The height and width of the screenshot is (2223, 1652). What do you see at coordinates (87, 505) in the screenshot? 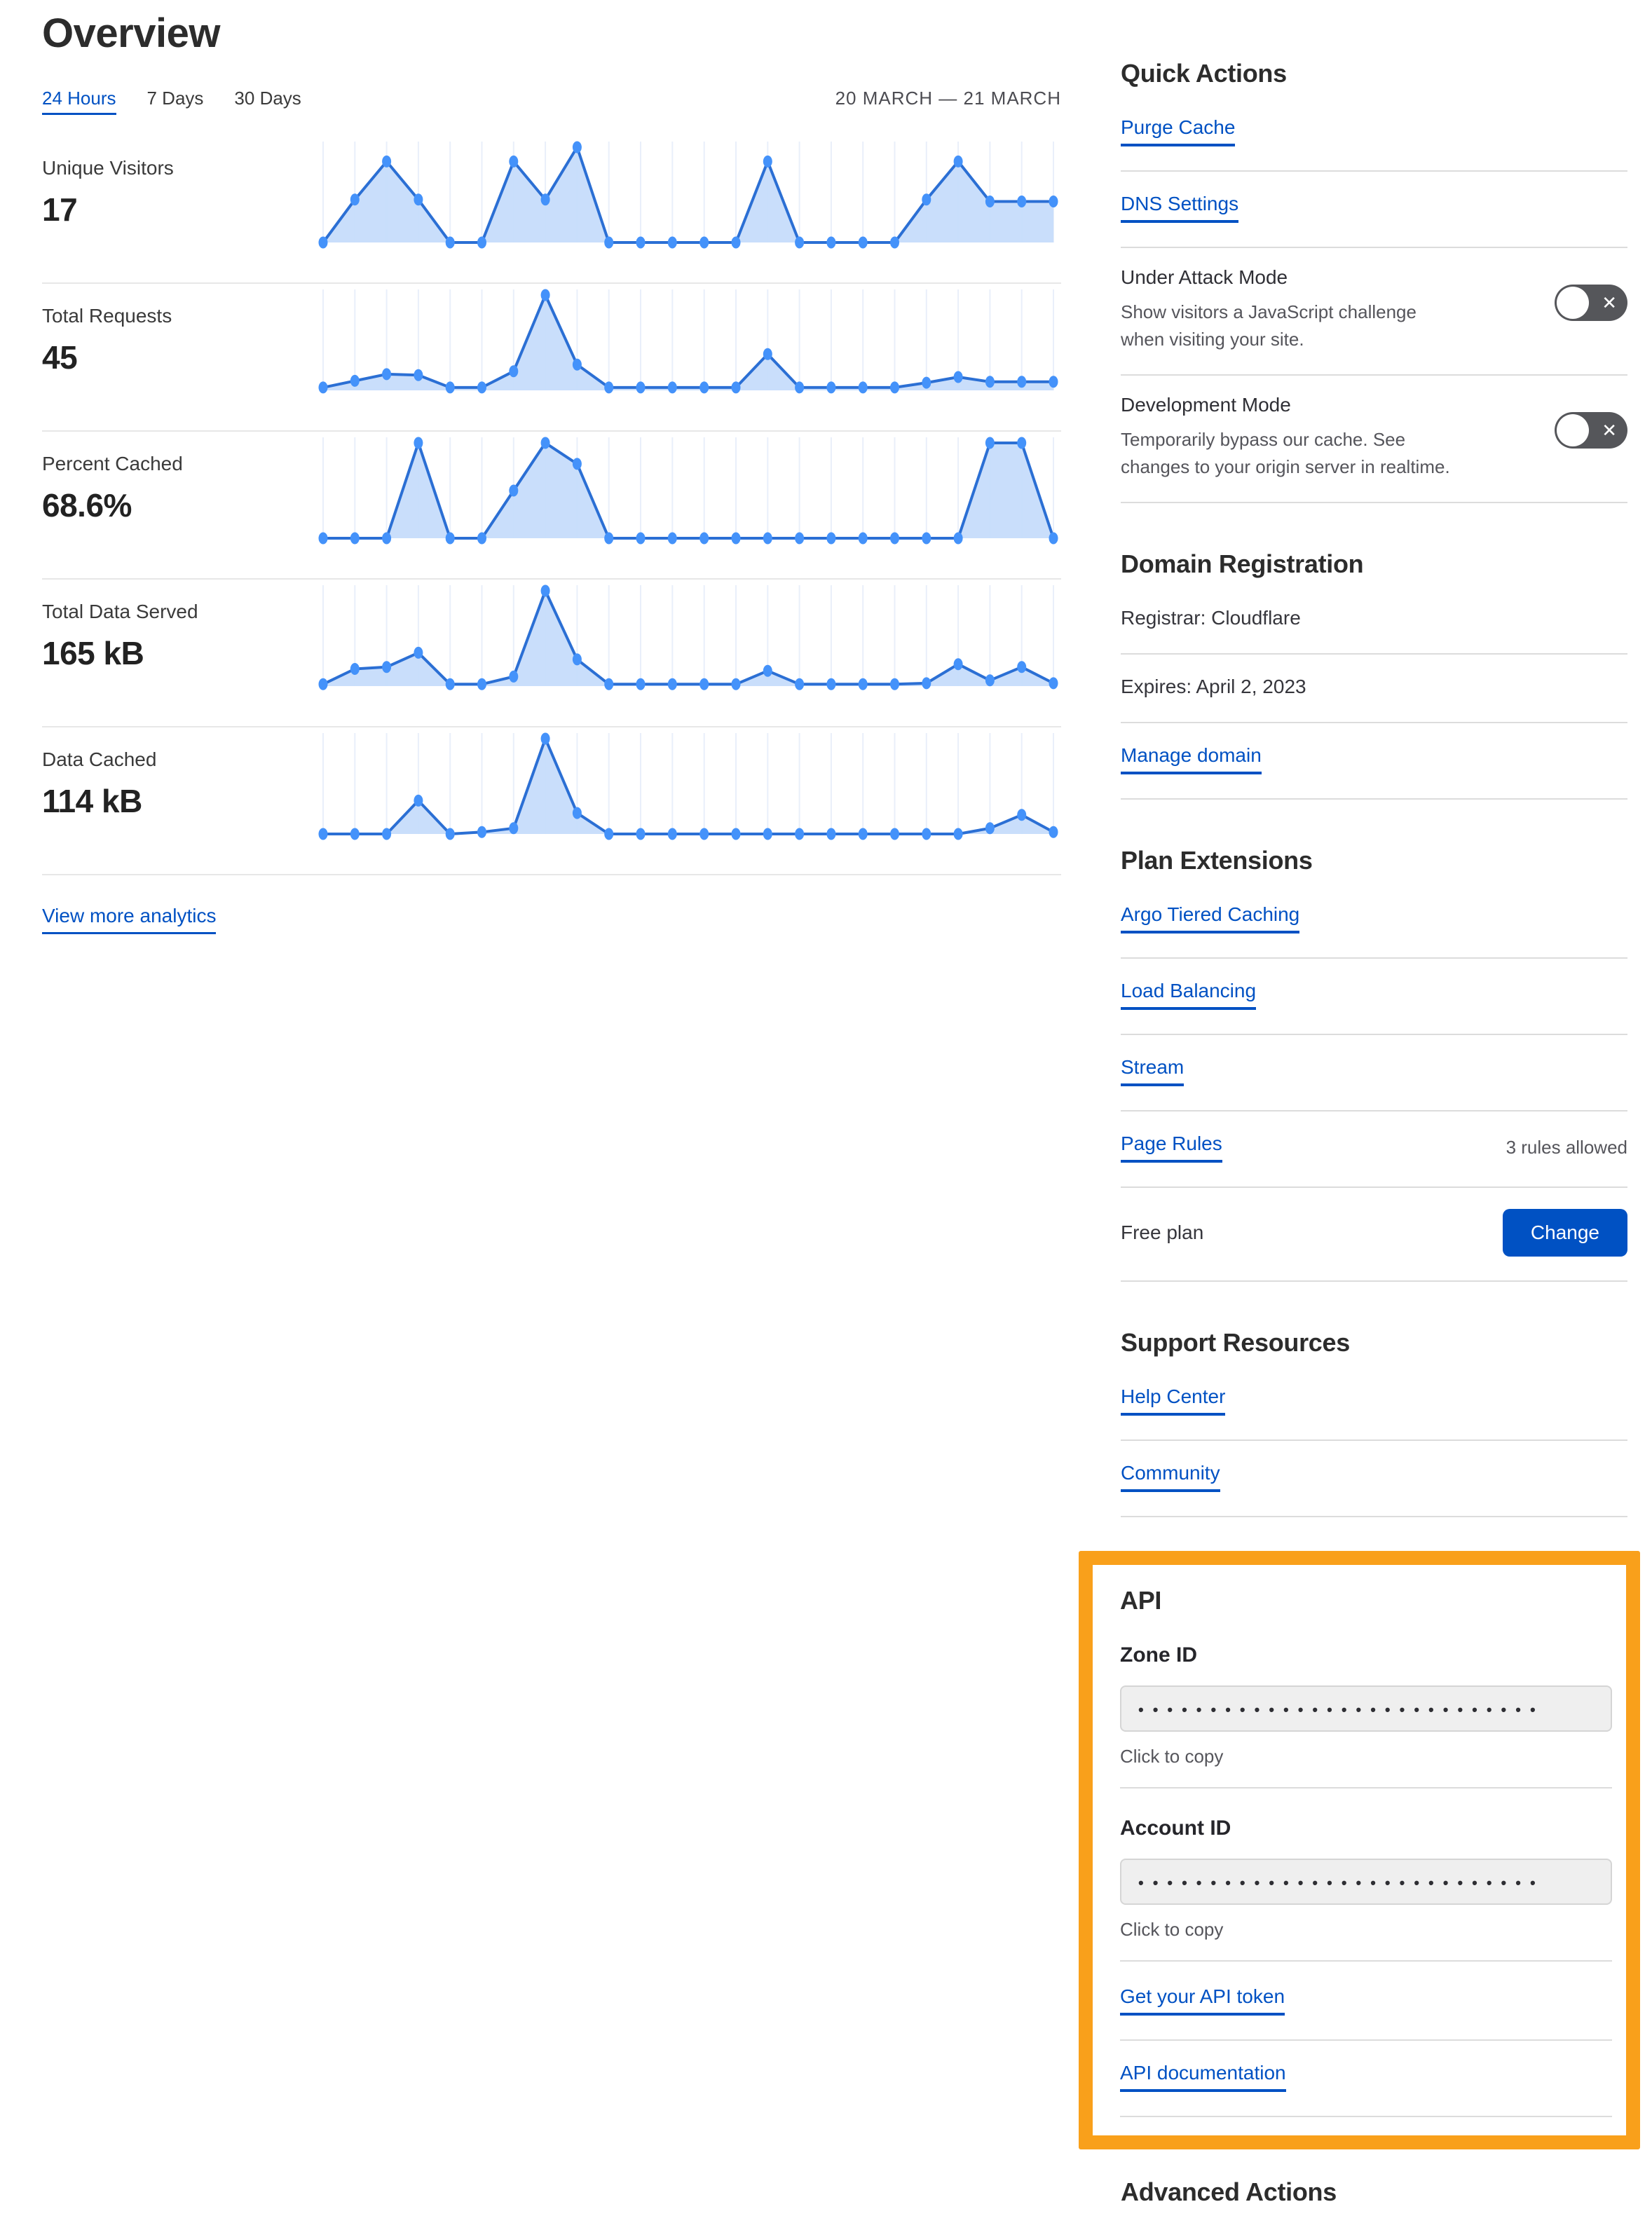
I see `metric-value: 68.6%` at bounding box center [87, 505].